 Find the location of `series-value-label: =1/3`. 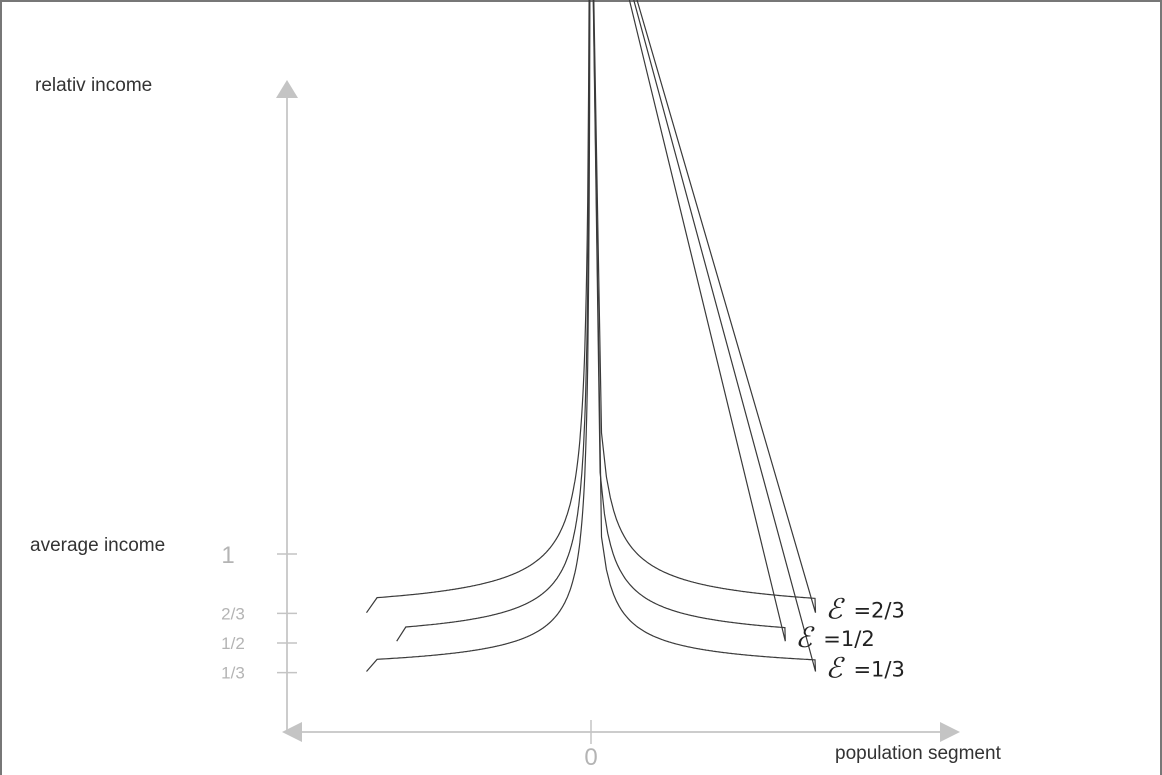

series-value-label: =1/3 is located at coordinates (878, 669).